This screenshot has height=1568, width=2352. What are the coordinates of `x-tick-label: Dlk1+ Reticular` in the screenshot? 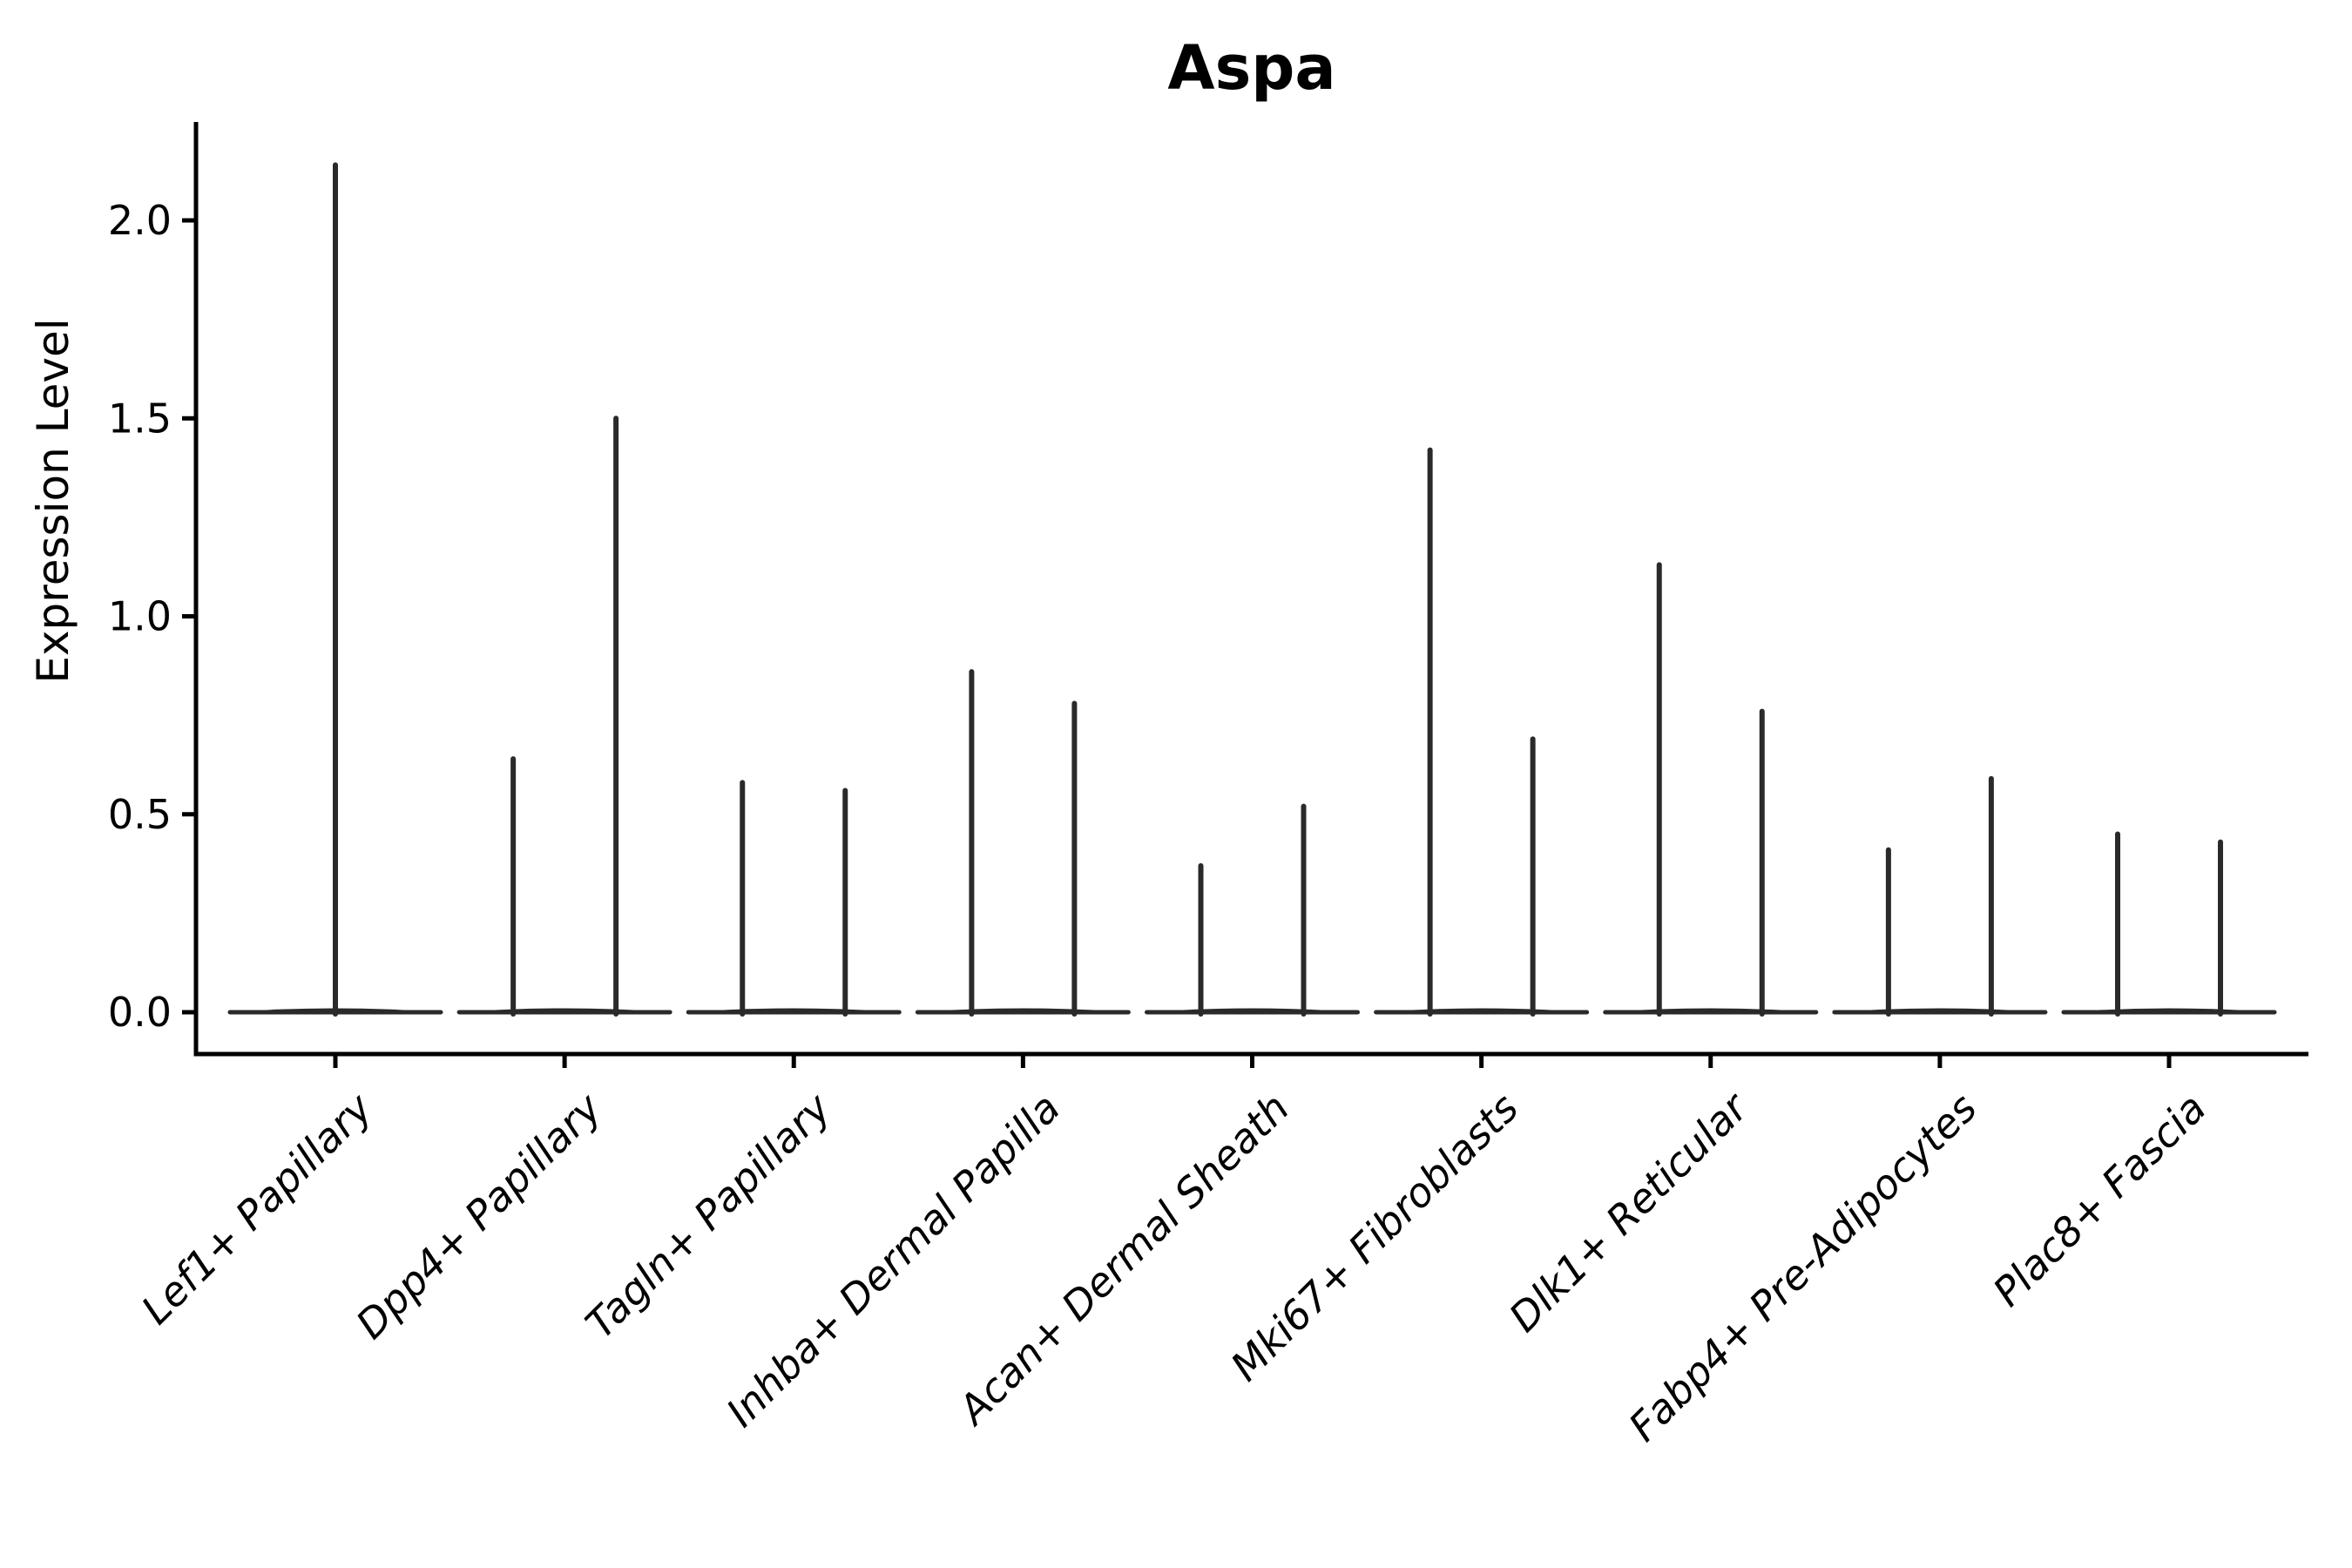 It's located at (1629, 1211).